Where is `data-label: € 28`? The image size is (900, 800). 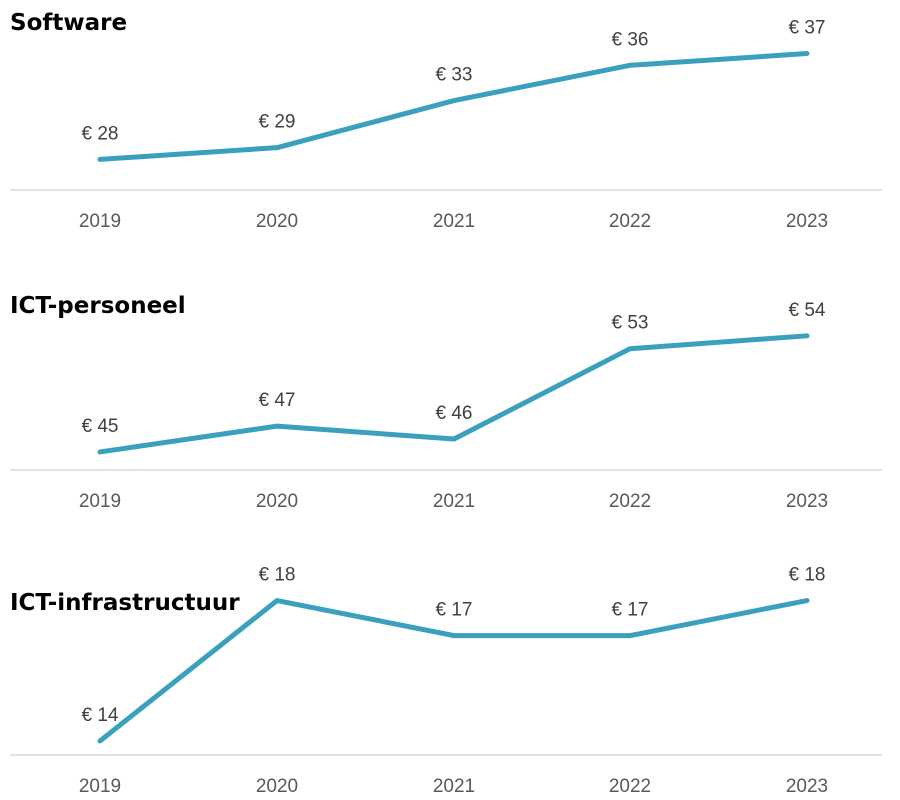 data-label: € 28 is located at coordinates (100, 133).